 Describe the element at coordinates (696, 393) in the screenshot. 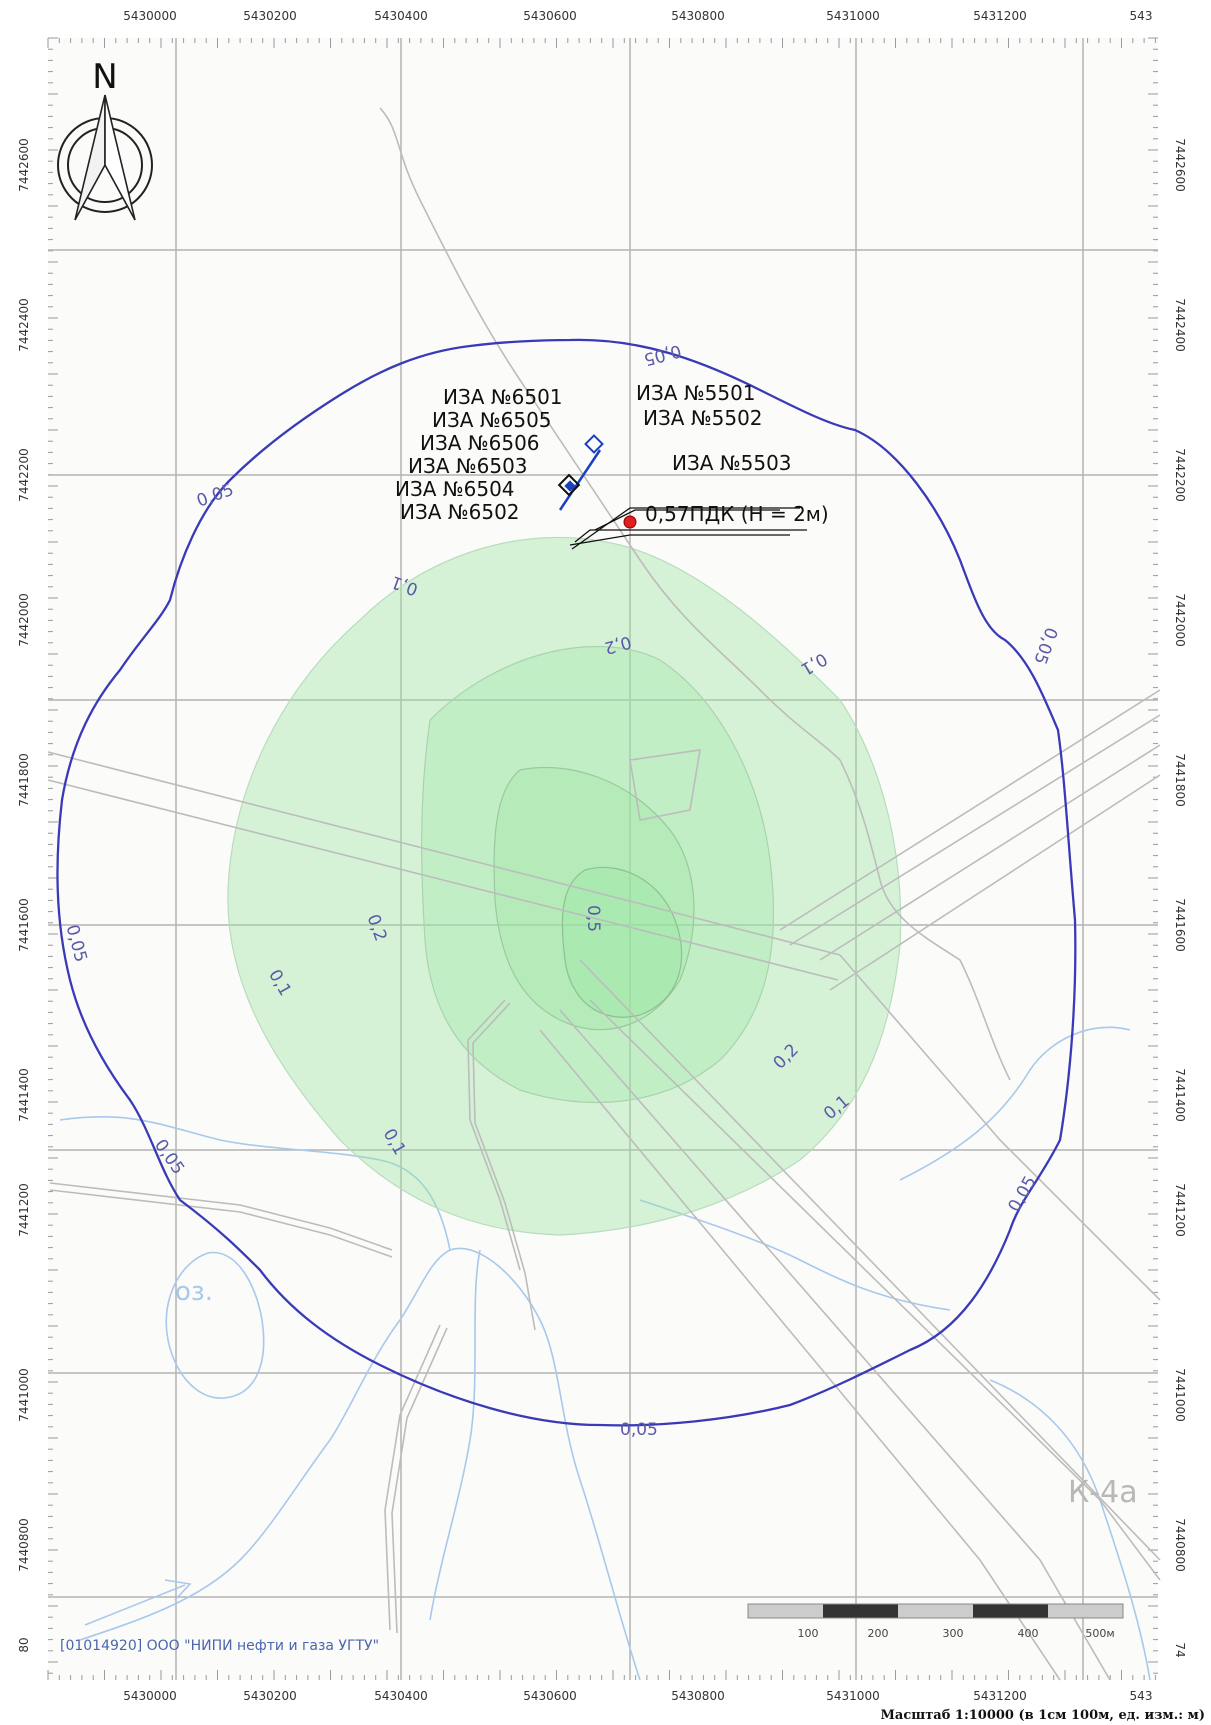

I see `source-label-5501: ИЗА №5501` at that location.